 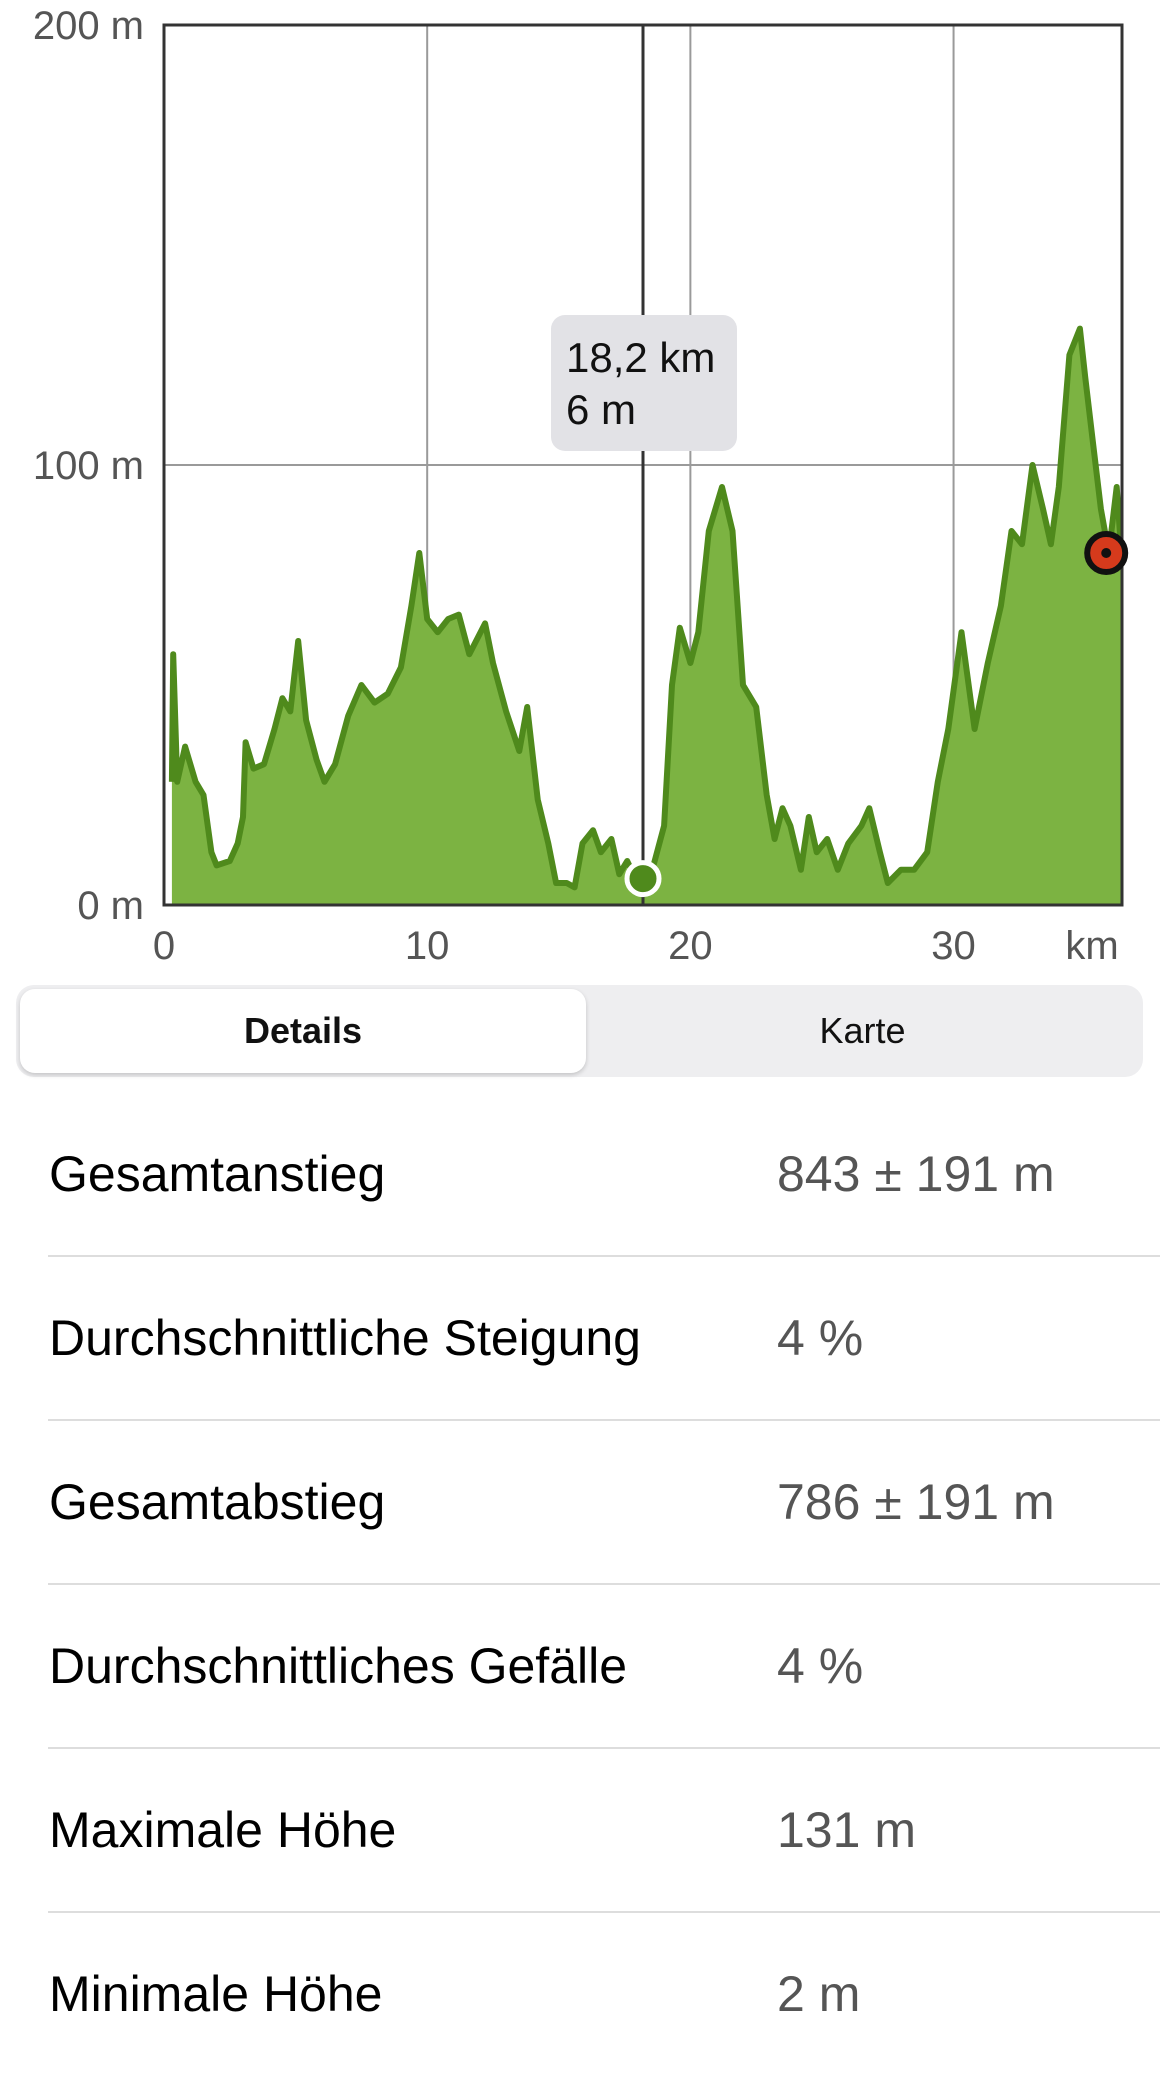 I want to click on segmented-control: Details Karte, so click(x=579, y=1031).